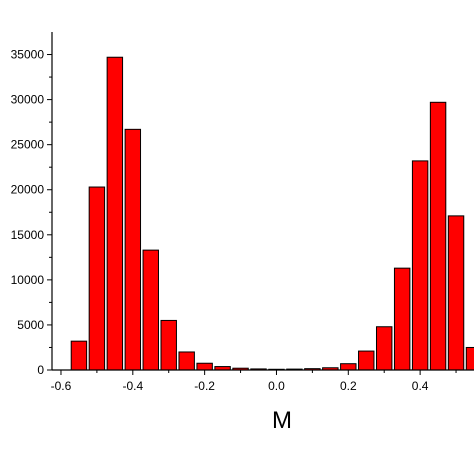  I want to click on y-tick-label: 15000, so click(28, 235).